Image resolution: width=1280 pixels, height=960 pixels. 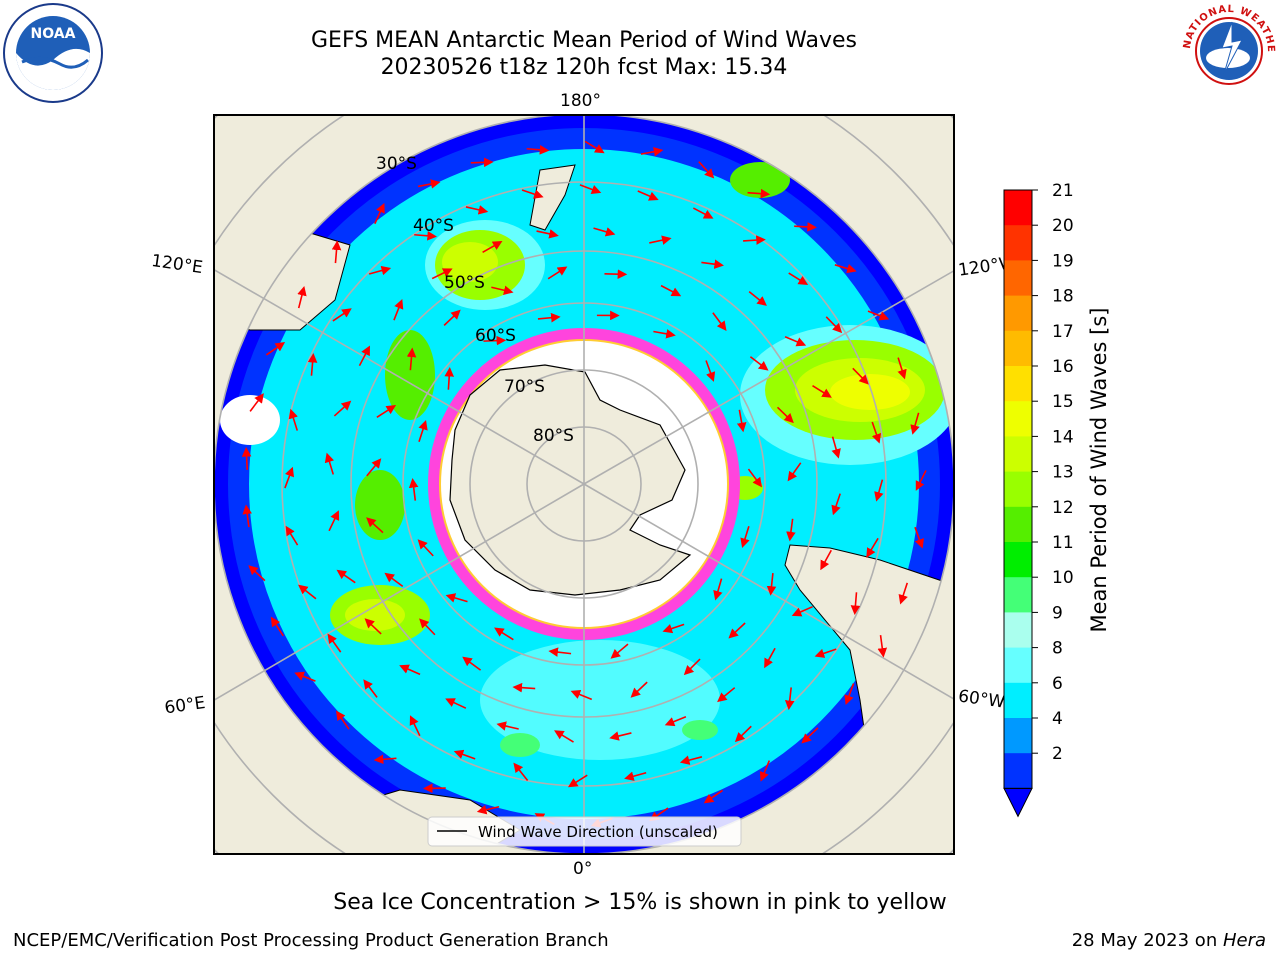 What do you see at coordinates (433, 226) in the screenshot?
I see `lat-label-40s: 40°S` at bounding box center [433, 226].